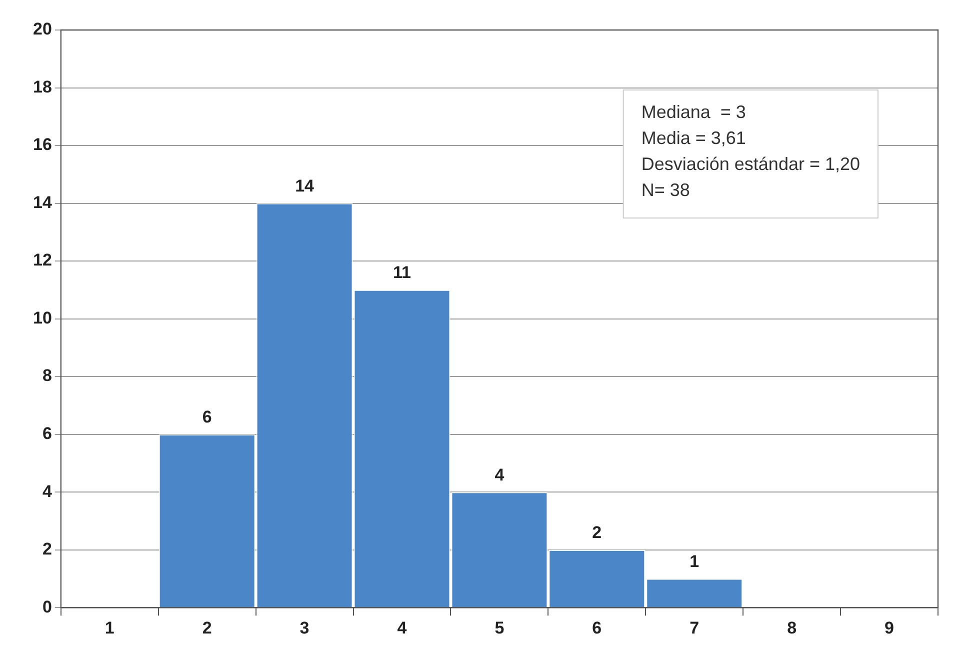 The image size is (978, 662). Describe the element at coordinates (305, 628) in the screenshot. I see `x-tick-label: 3` at that location.